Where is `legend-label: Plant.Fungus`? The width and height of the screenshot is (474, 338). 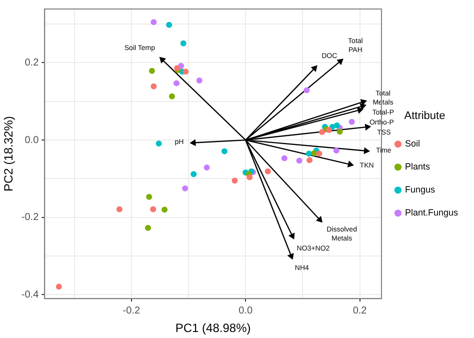 legend-label: Plant.Fungus is located at coordinates (431, 213).